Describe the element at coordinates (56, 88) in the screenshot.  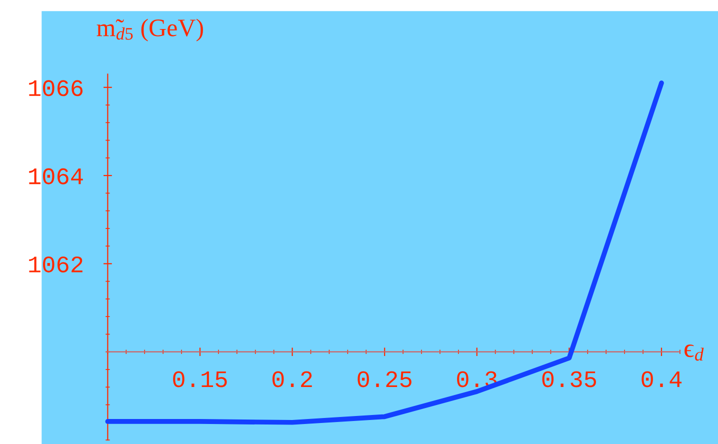
I see `y-tick-label: 1066` at that location.